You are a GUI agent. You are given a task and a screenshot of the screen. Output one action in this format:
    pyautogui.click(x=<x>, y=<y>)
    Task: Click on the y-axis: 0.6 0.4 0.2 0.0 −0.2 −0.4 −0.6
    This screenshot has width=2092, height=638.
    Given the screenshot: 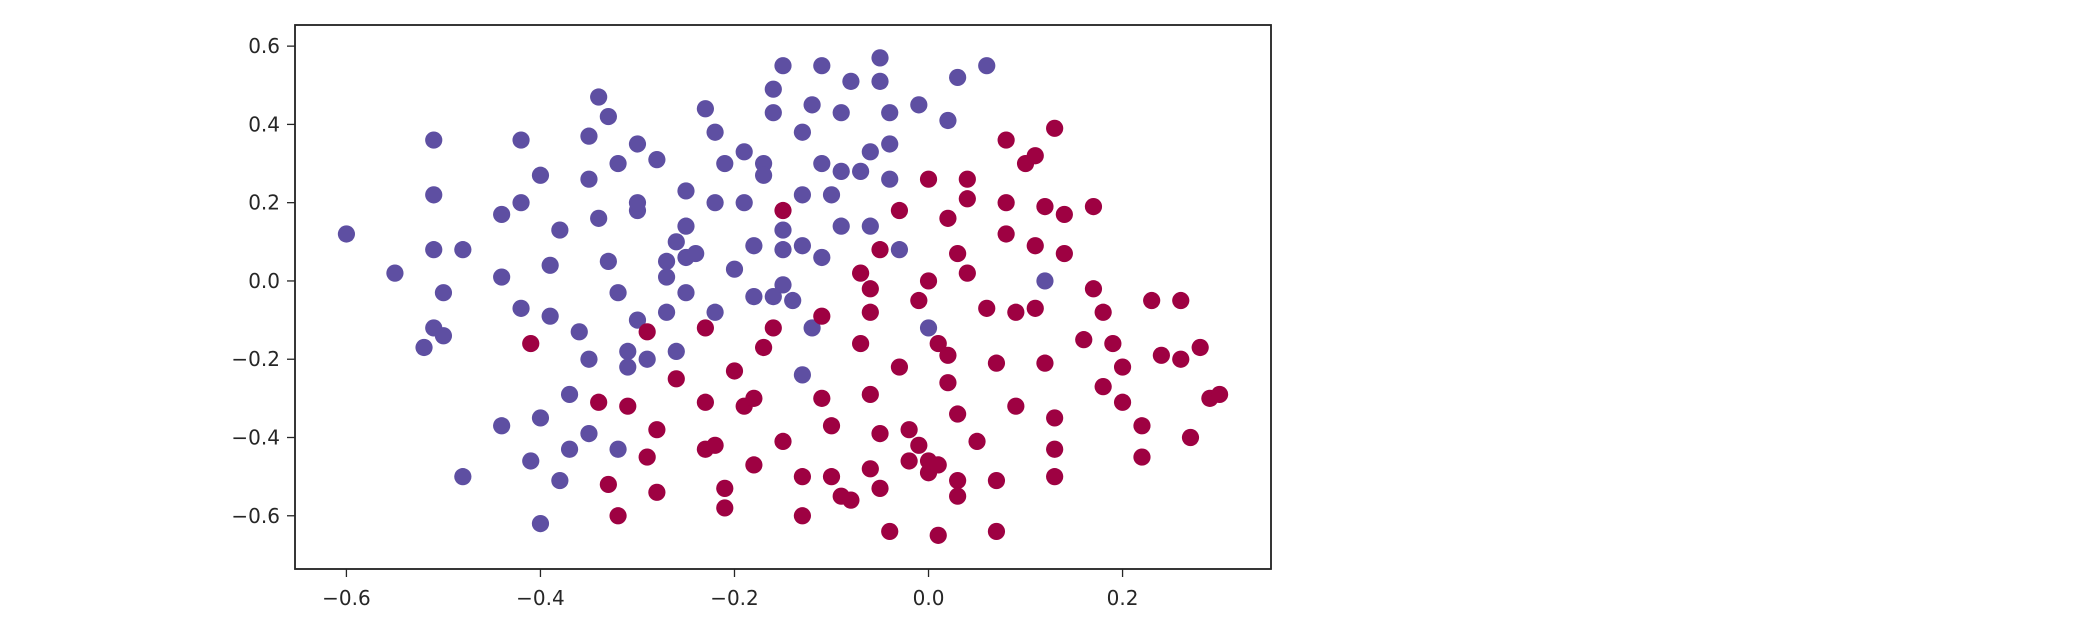 What is the action you would take?
    pyautogui.click(x=263, y=281)
    